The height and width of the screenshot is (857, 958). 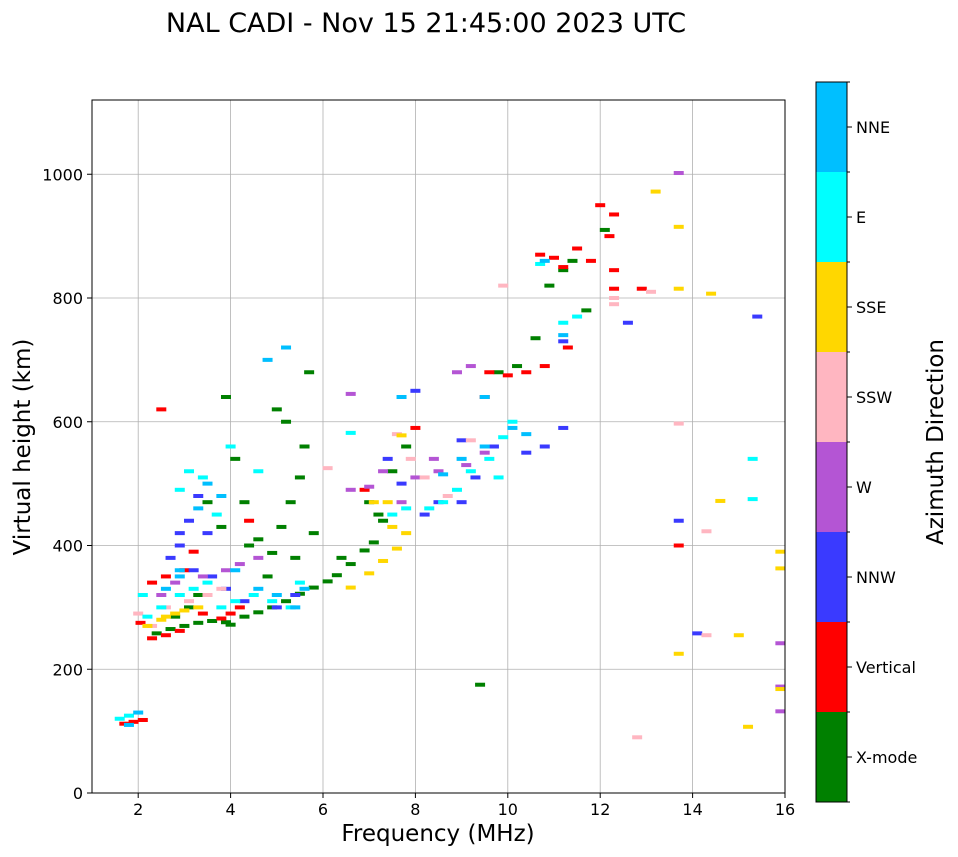 I want to click on y-tick-label: 400, so click(x=67, y=546).